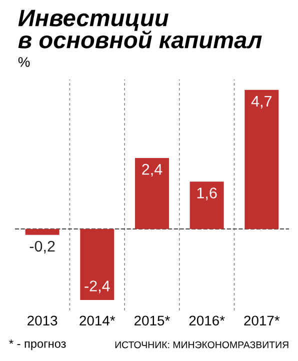  I want to click on x-tick-label: 2016*, so click(207, 321).